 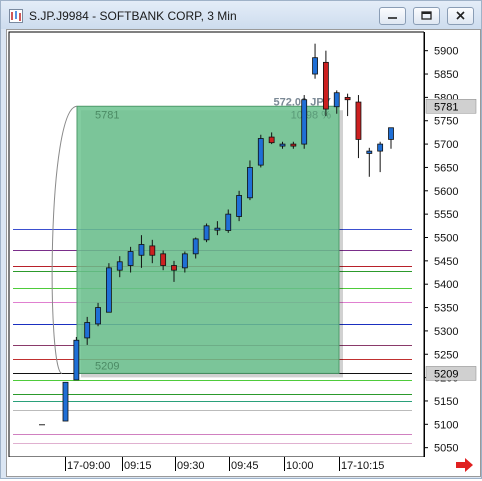 I want to click on time-tick-label: 10:00, so click(x=300, y=466).